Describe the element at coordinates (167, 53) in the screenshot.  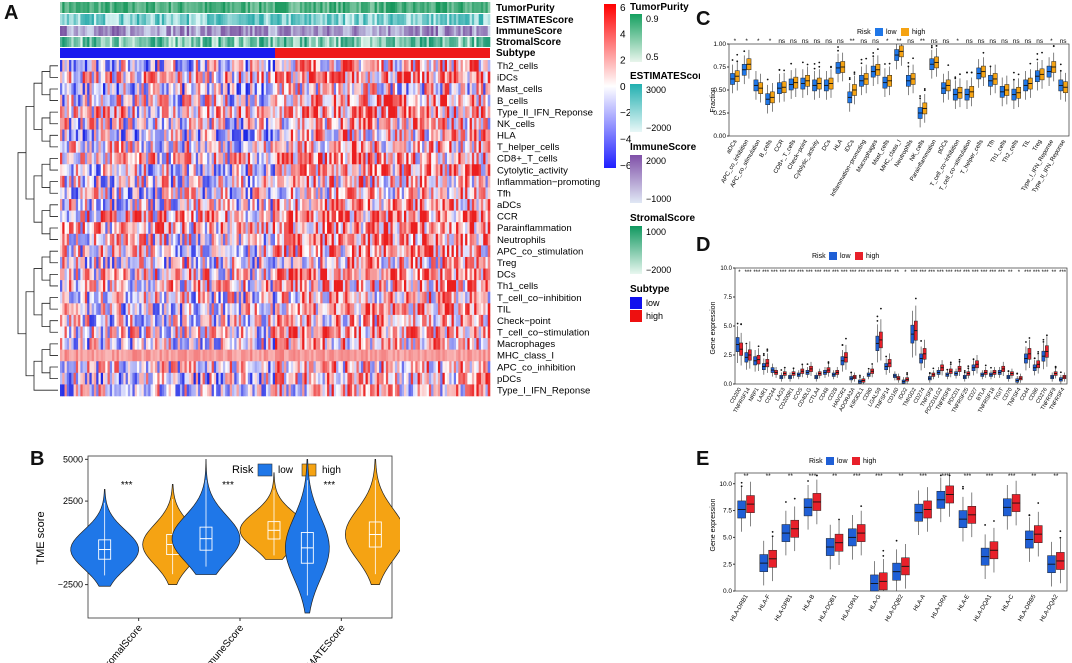
I see `subtype-low-bar` at that location.